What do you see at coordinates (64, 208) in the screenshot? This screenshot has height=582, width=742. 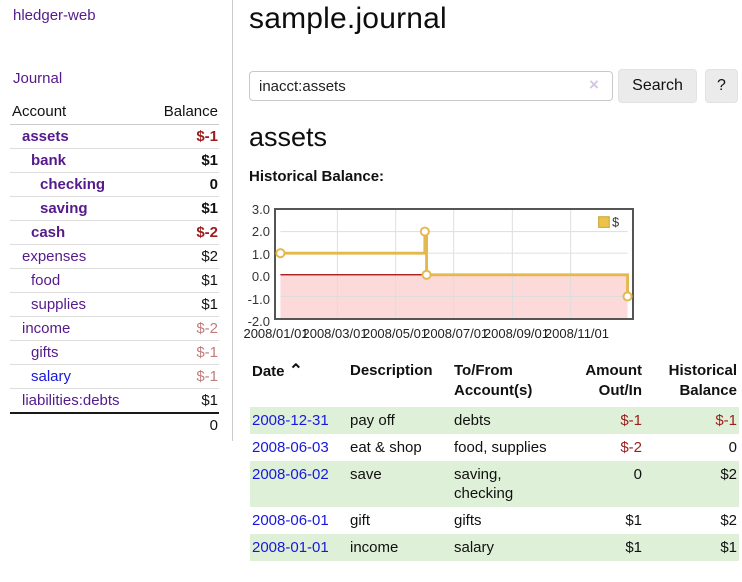 I see `account-link: saving` at bounding box center [64, 208].